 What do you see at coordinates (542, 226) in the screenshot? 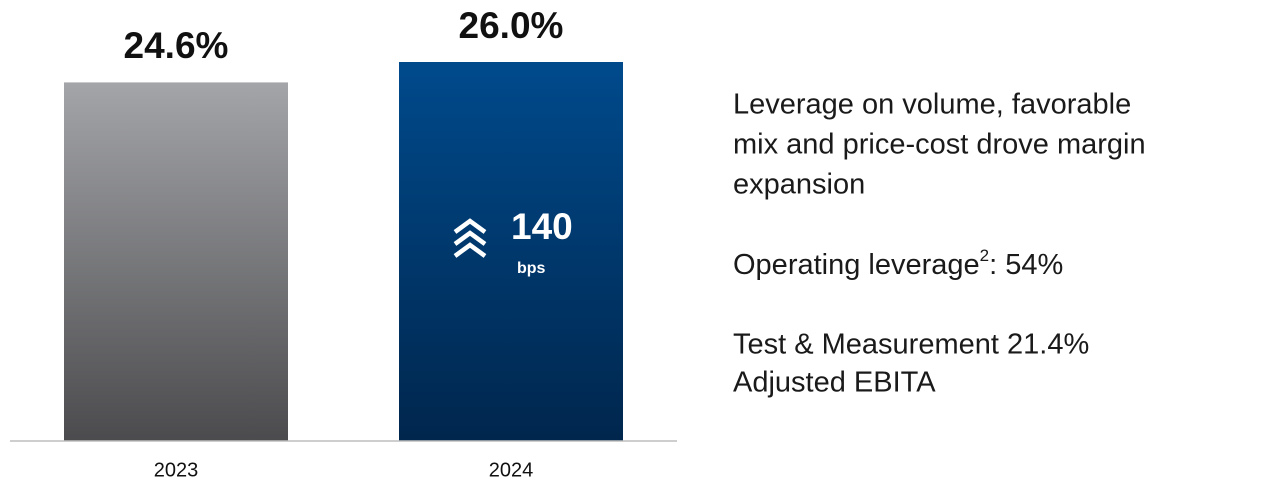
I see `annotation-value: 140` at bounding box center [542, 226].